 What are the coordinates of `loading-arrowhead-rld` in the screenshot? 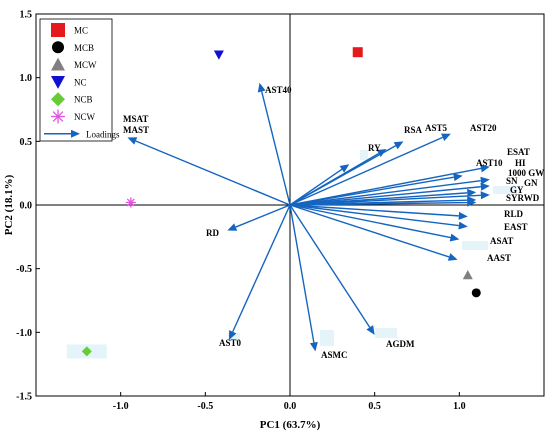 It's located at (463, 215).